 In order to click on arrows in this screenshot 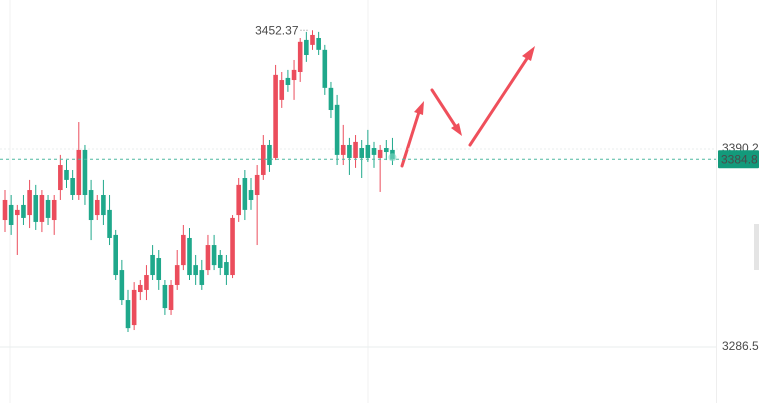, I will do `click(467, 107)`.